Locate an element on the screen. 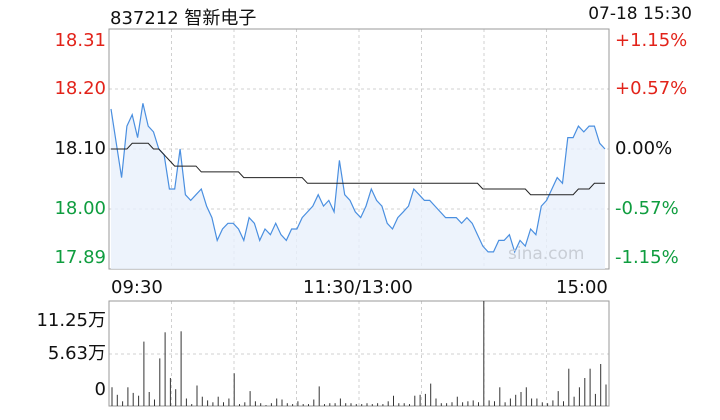  volume-tick-label: 5.63万 is located at coordinates (76, 353).